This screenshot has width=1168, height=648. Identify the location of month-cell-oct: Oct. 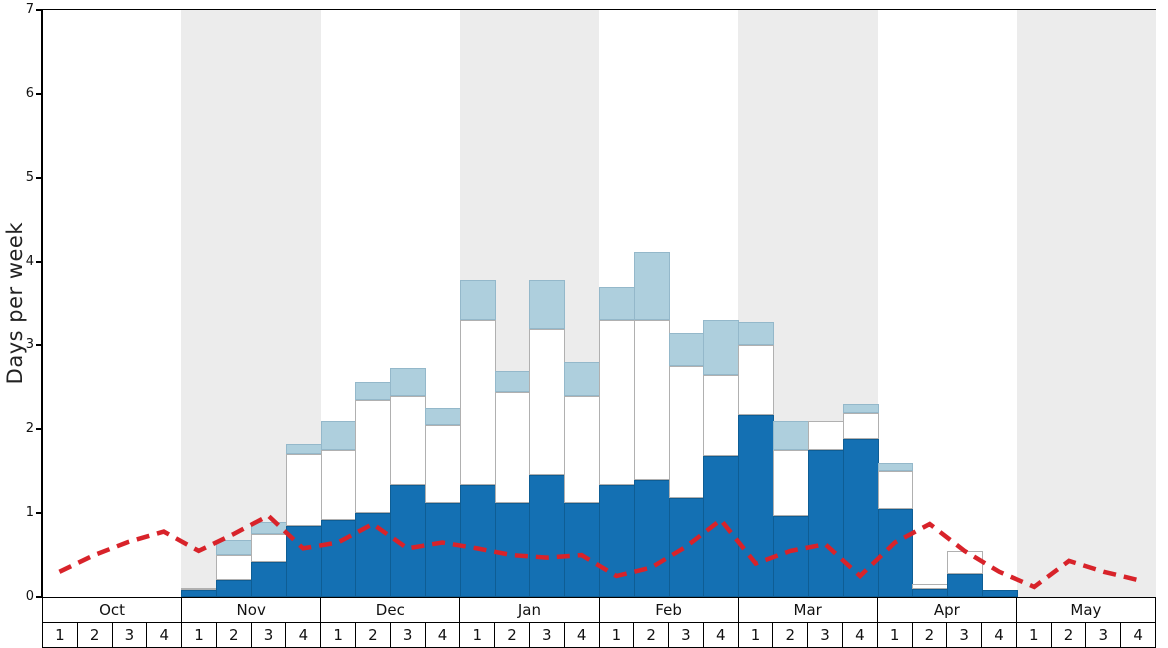
(113, 610).